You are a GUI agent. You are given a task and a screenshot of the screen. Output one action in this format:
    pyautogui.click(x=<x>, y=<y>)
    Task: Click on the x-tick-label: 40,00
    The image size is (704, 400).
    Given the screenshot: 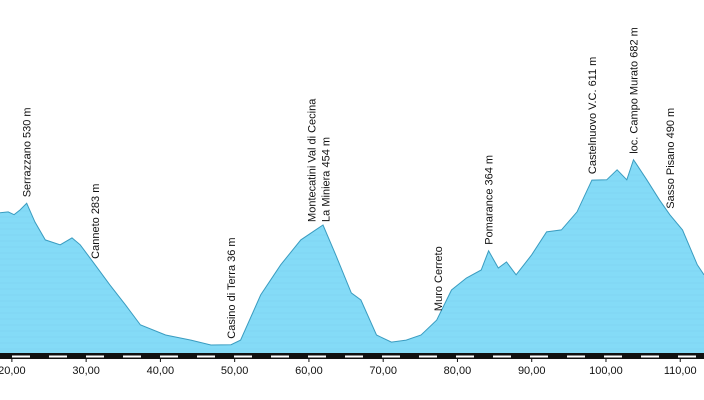 What is the action you would take?
    pyautogui.click(x=161, y=371)
    